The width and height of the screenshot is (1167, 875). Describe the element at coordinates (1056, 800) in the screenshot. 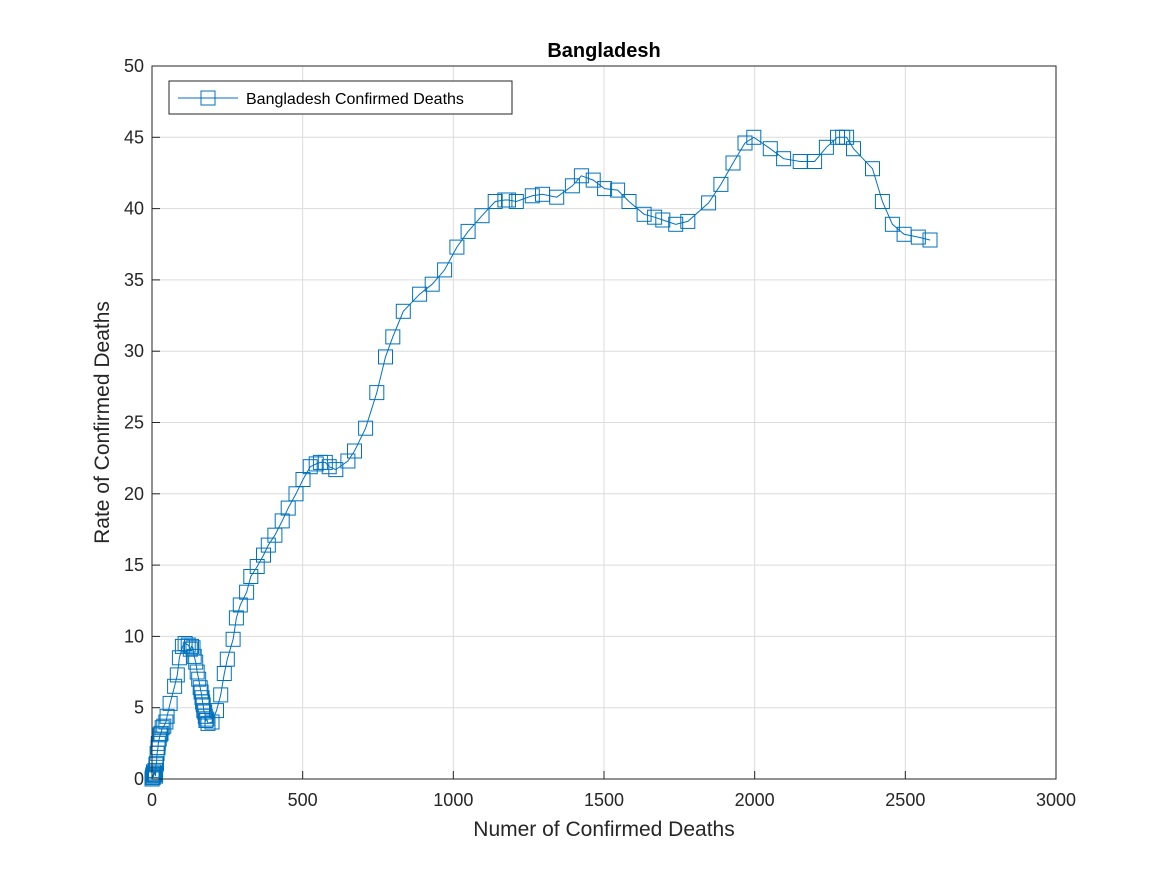

I see `x-tick-label: 3000` at that location.